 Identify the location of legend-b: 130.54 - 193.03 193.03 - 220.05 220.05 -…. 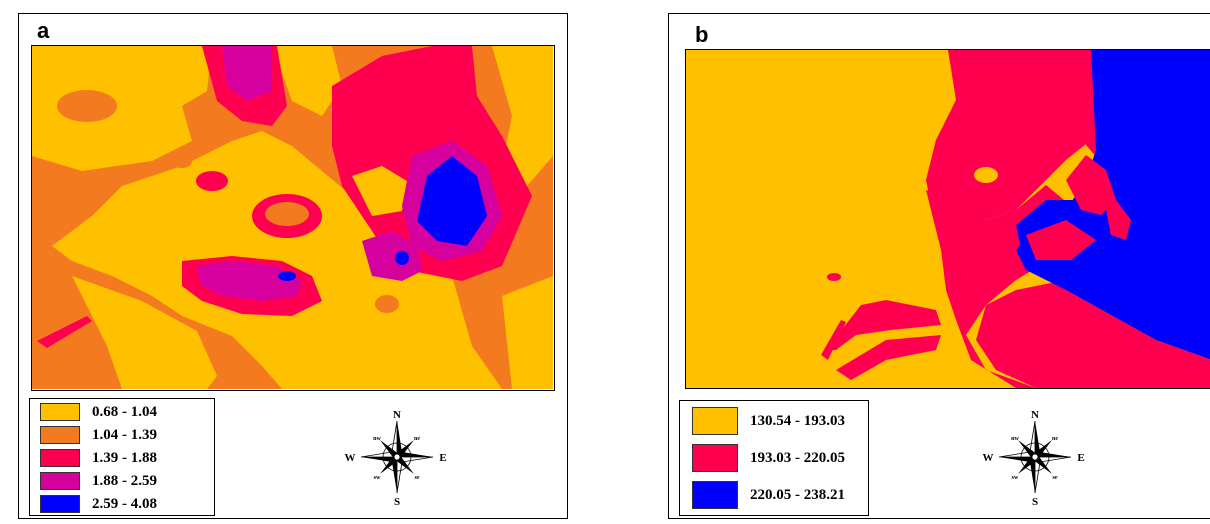
(774, 458).